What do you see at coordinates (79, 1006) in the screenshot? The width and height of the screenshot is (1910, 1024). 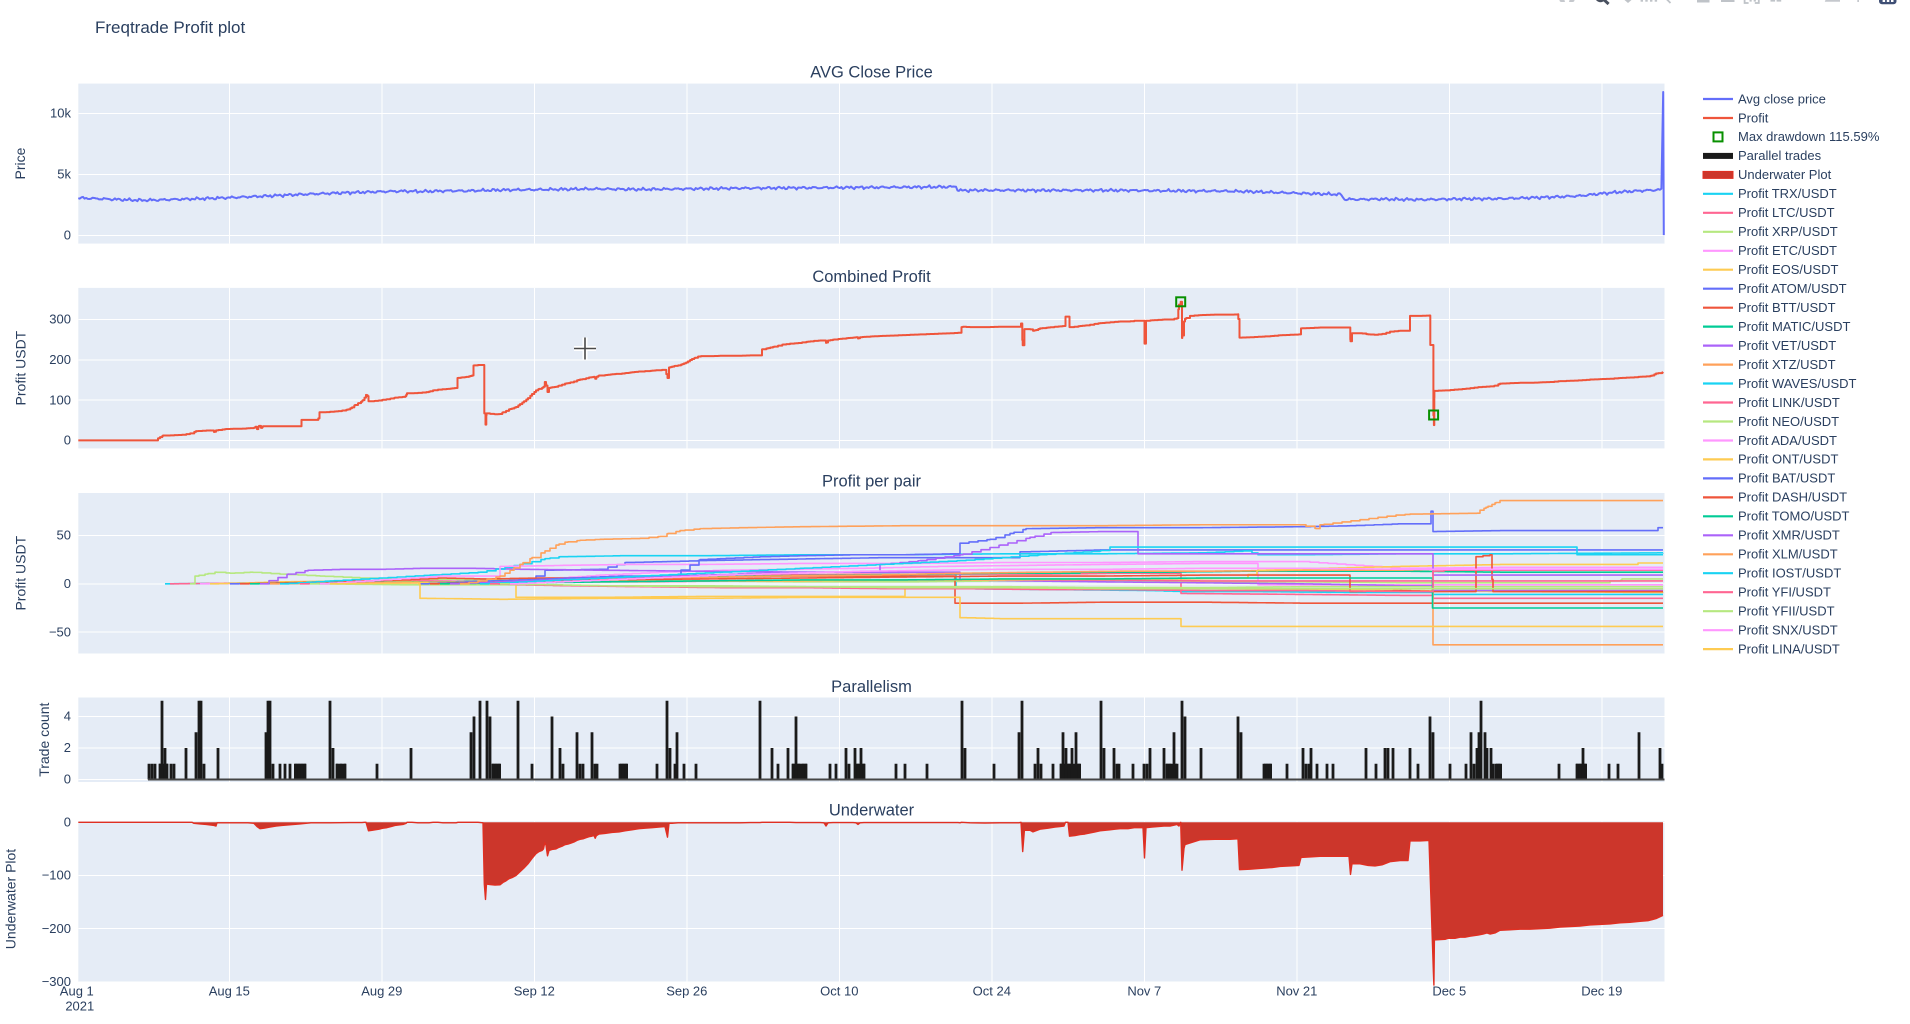 I see `svg-text: 2021` at bounding box center [79, 1006].